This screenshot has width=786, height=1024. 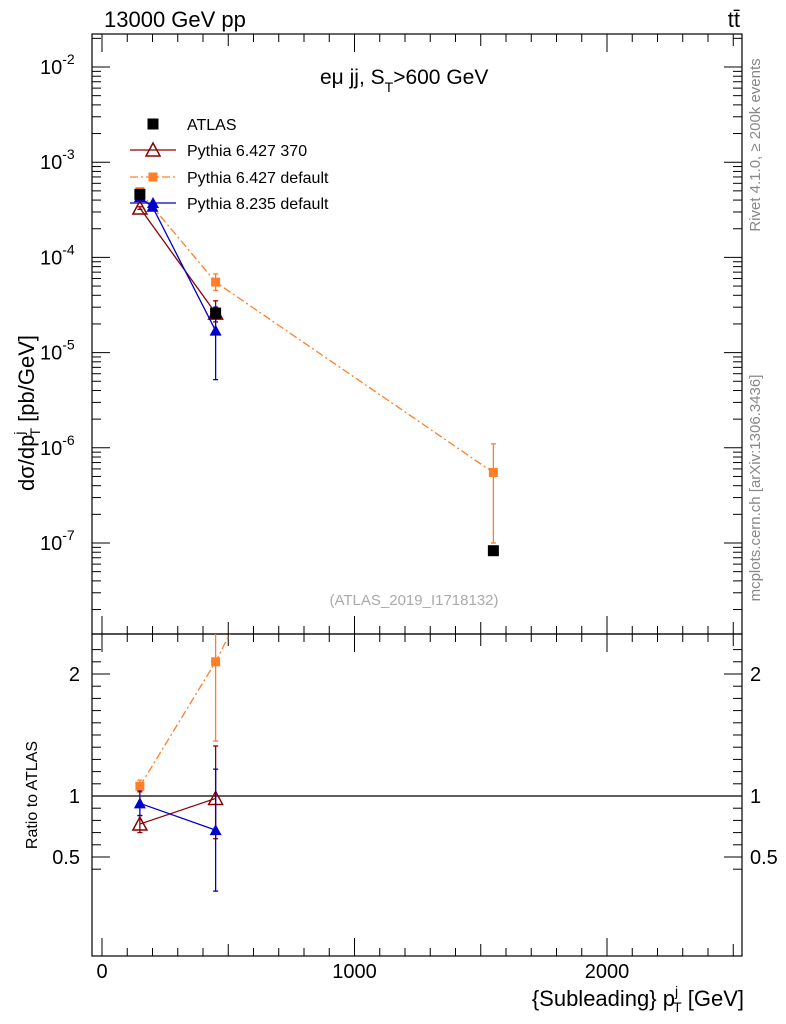 What do you see at coordinates (607, 972) in the screenshot?
I see `x-tick-label: 2000` at bounding box center [607, 972].